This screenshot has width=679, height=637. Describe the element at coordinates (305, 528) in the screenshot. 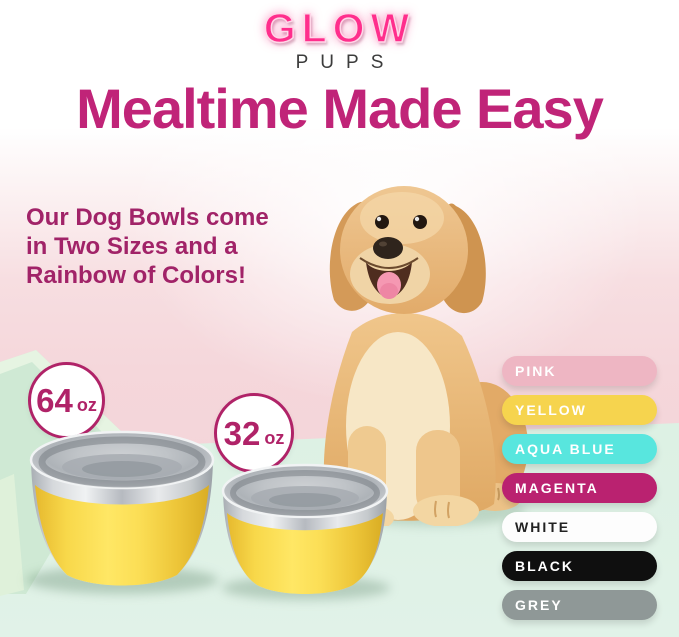

I see `bowl-small-32oz` at that location.